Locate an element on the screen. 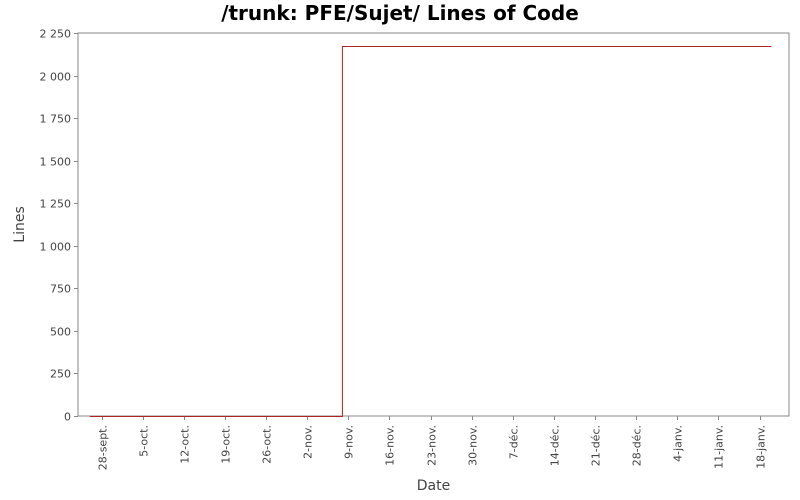 The width and height of the screenshot is (800, 500). y-tick-label: 1 500 is located at coordinates (56, 162).